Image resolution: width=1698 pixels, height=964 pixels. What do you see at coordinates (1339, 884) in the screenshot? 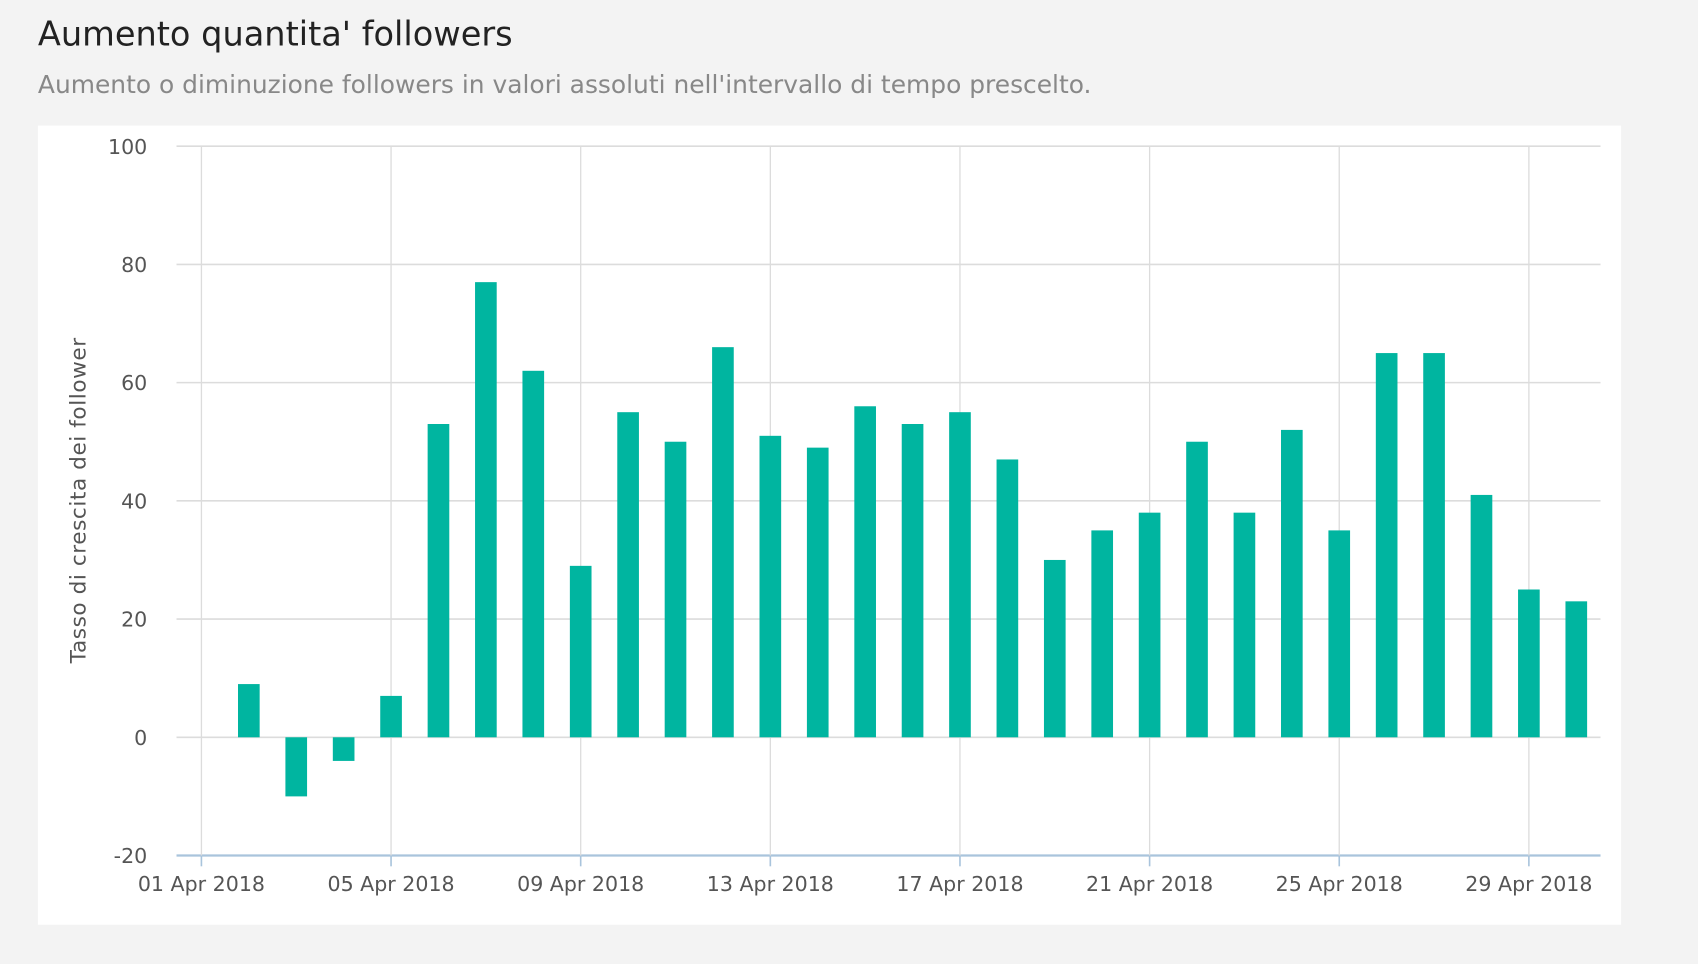
I see `x-tick-label: 25 Apr 2018` at bounding box center [1339, 884].